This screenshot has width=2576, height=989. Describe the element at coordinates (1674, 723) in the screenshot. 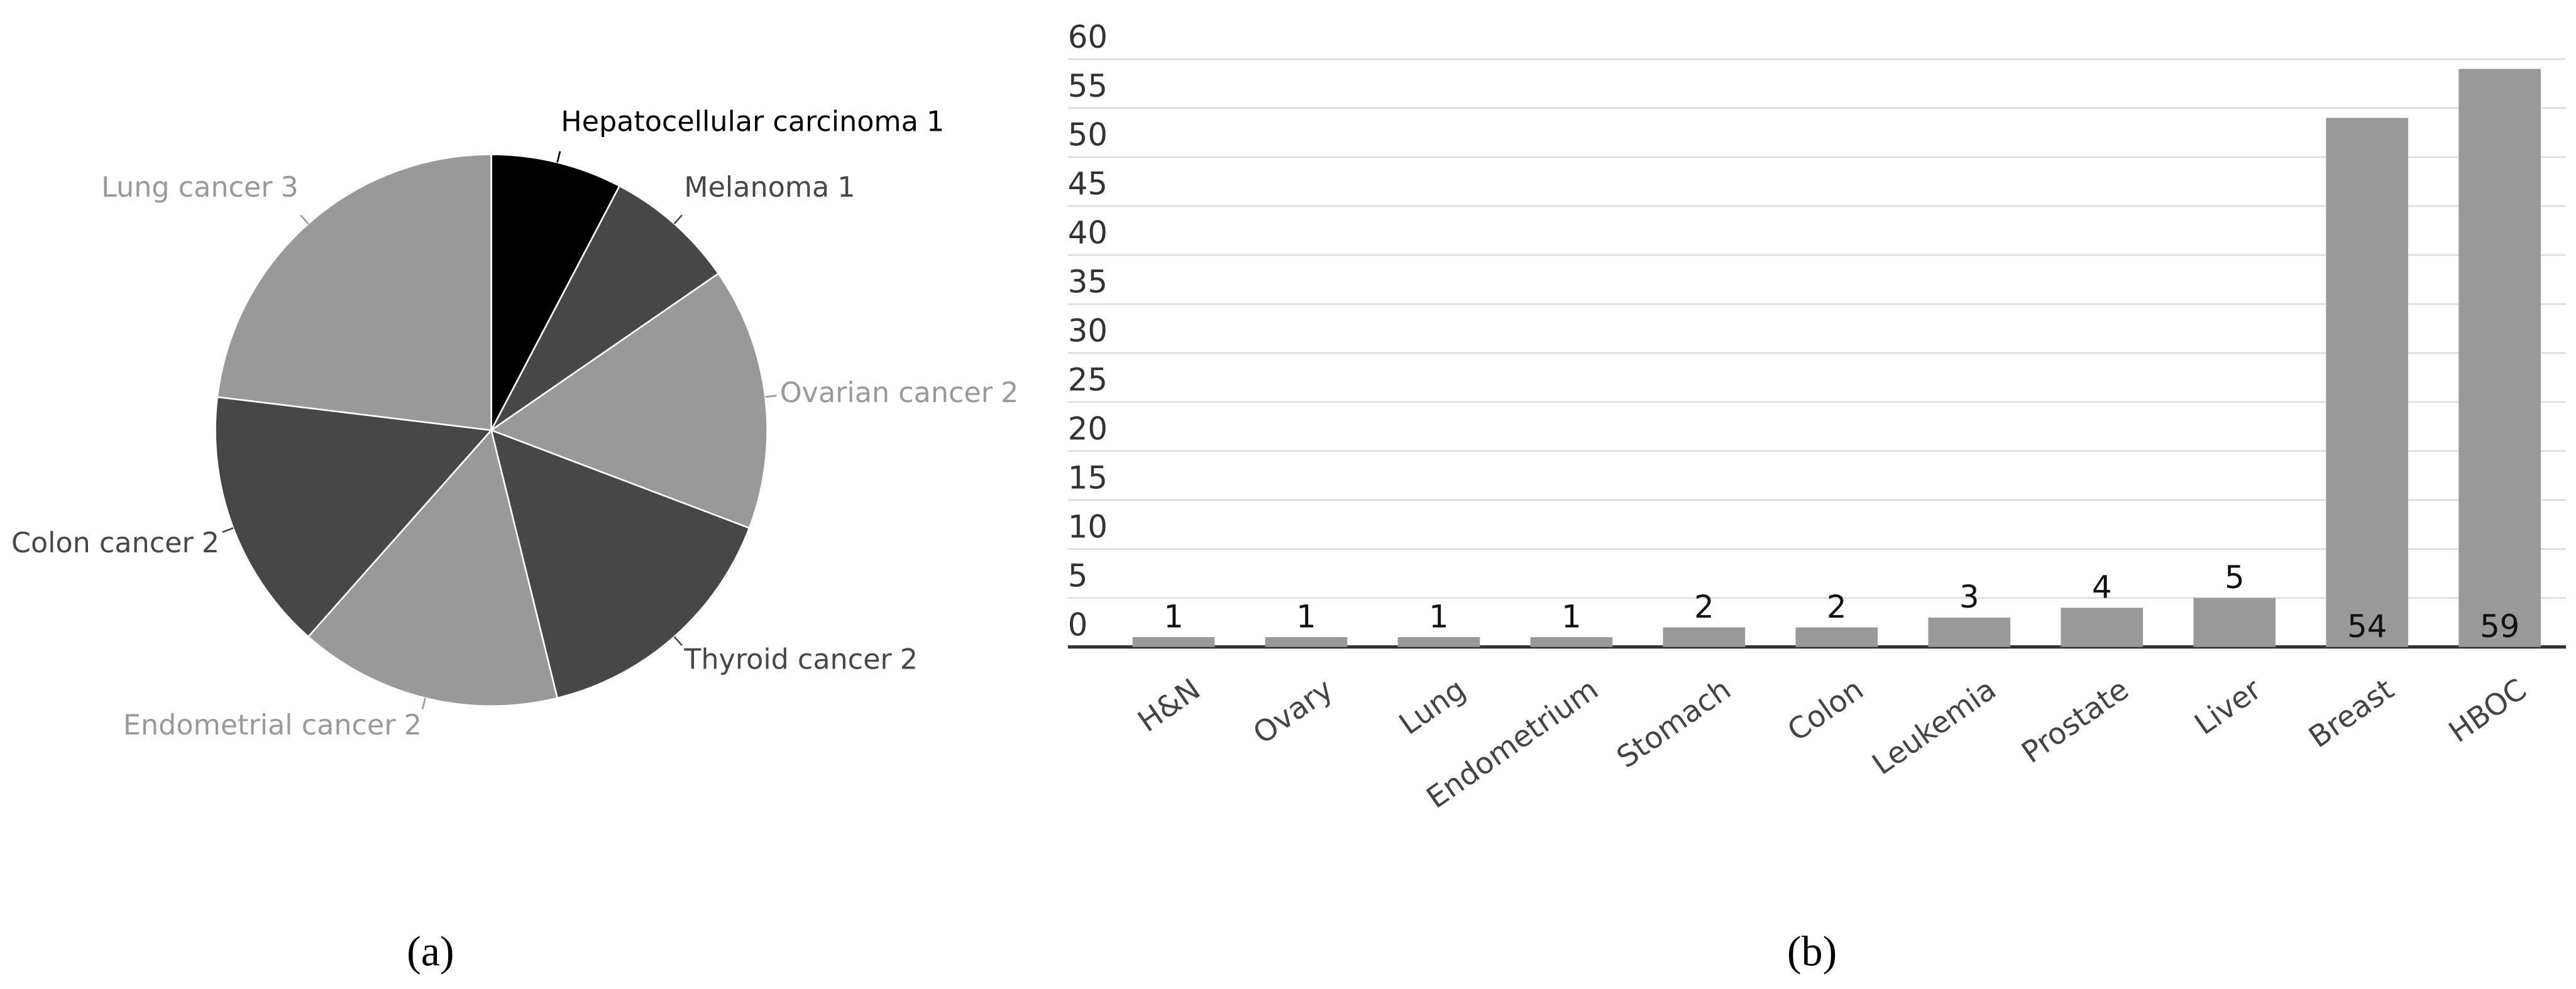

I see `x-tick-label: Stomach` at that location.